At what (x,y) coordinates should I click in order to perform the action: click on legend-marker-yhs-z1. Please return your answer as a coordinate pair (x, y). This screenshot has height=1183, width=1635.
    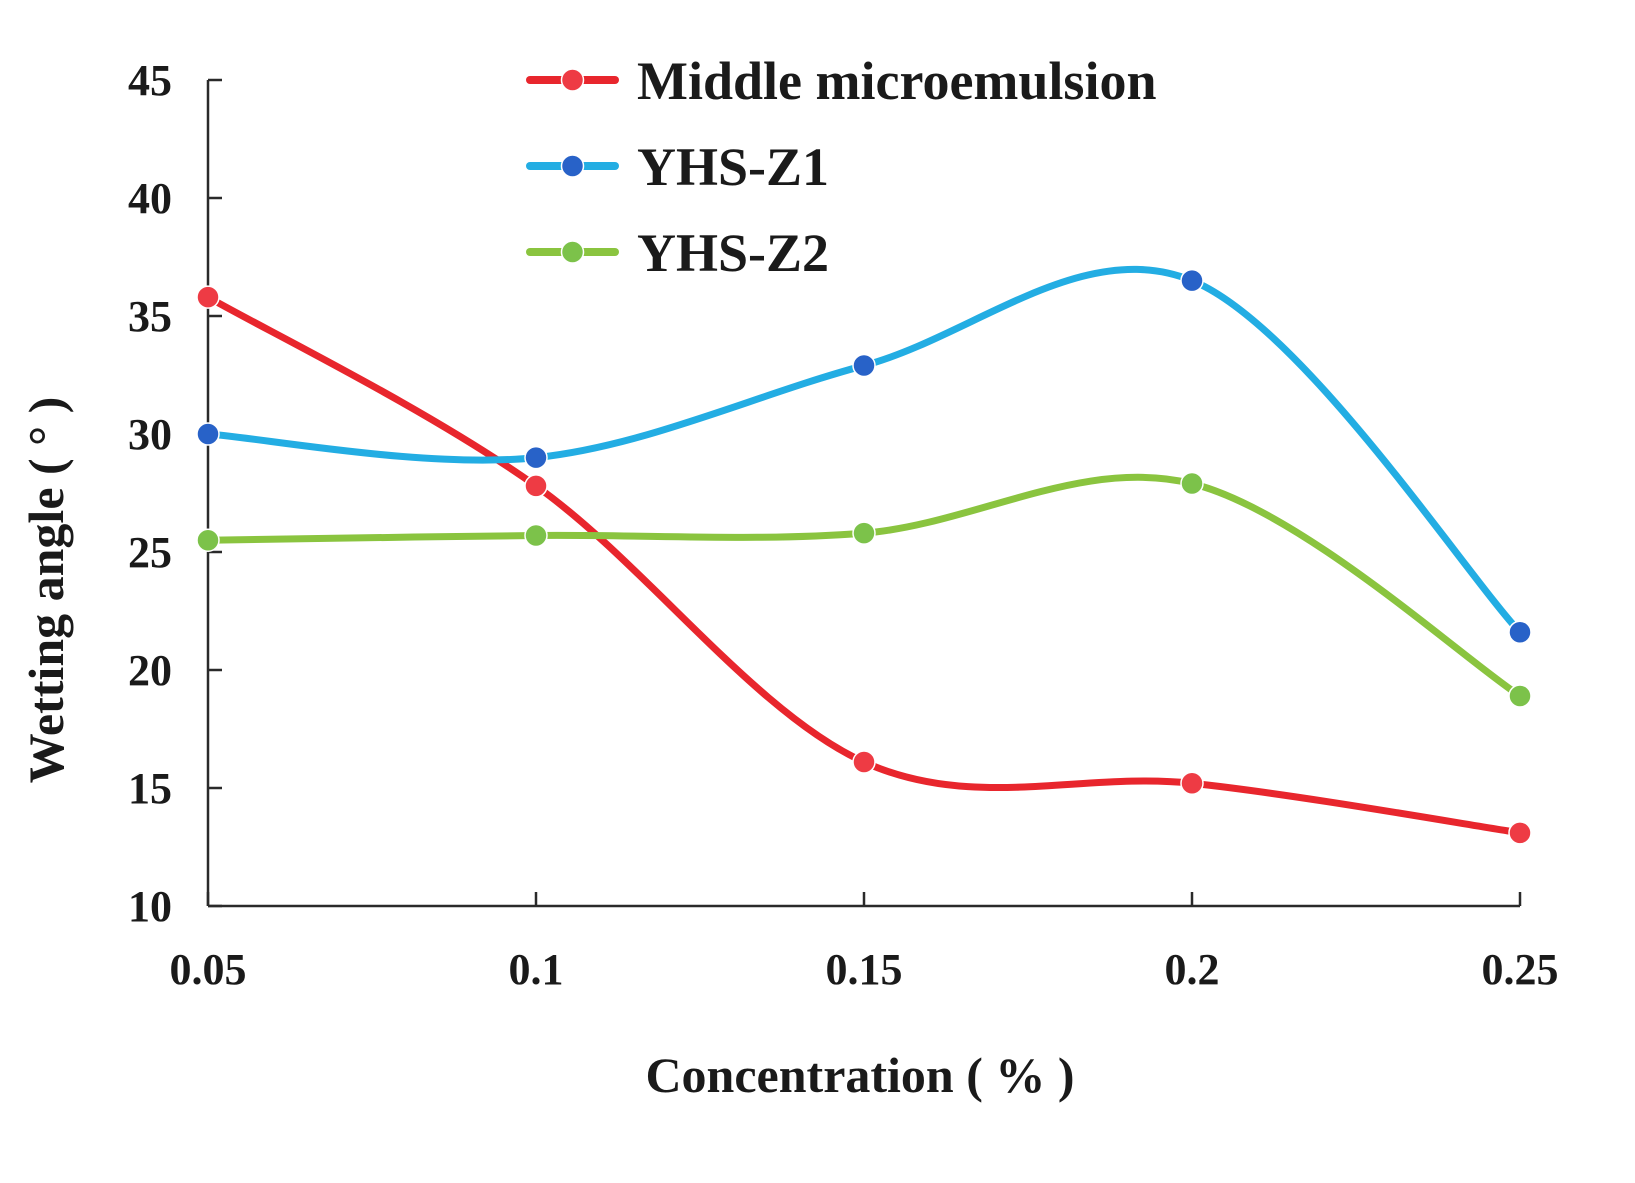
    Looking at the image, I should click on (572, 166).